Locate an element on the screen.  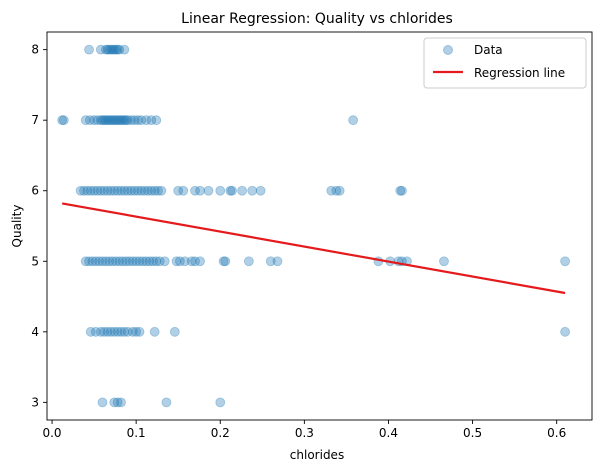
legend-box is located at coordinates (505, 63).